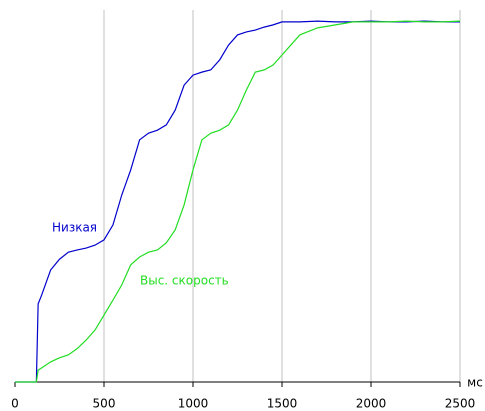 This screenshot has height=411, width=485. I want to click on x-tick-label: 2000, so click(371, 404).